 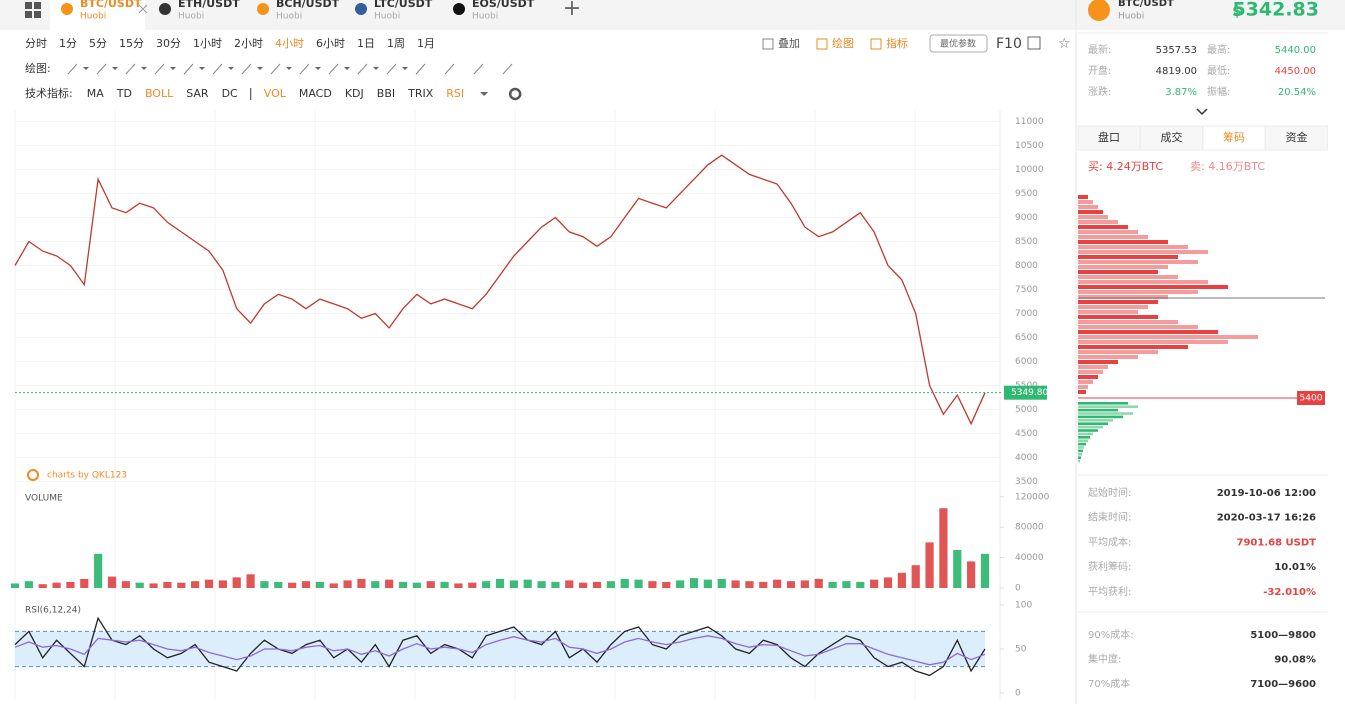 What do you see at coordinates (95, 93) in the screenshot?
I see `indicator: MA` at bounding box center [95, 93].